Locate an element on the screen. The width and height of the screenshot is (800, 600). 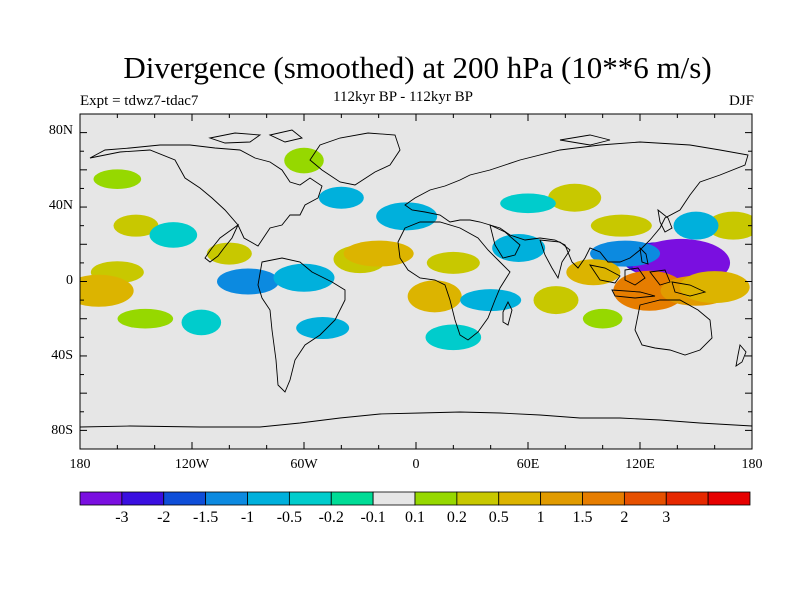
x-tick-label: 60E is located at coordinates (528, 464).